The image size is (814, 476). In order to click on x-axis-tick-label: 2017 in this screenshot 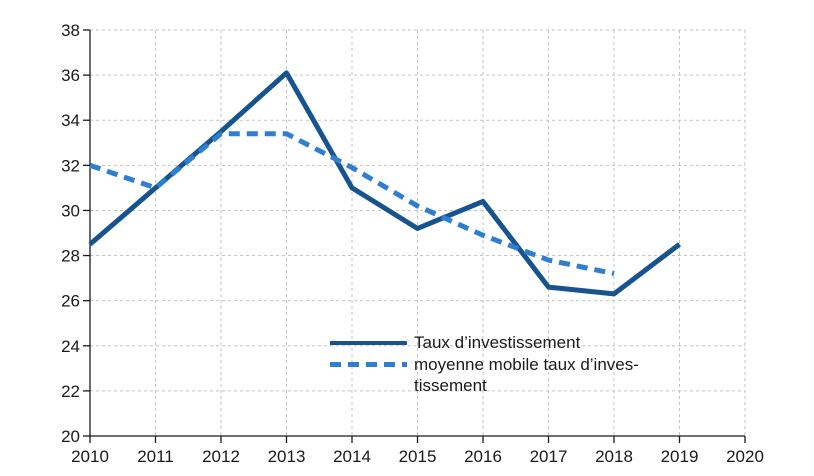, I will do `click(549, 456)`.